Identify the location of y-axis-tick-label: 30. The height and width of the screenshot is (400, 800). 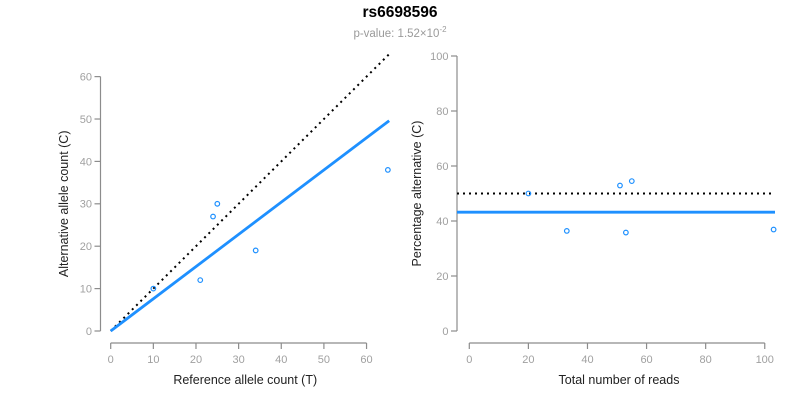
(86, 205).